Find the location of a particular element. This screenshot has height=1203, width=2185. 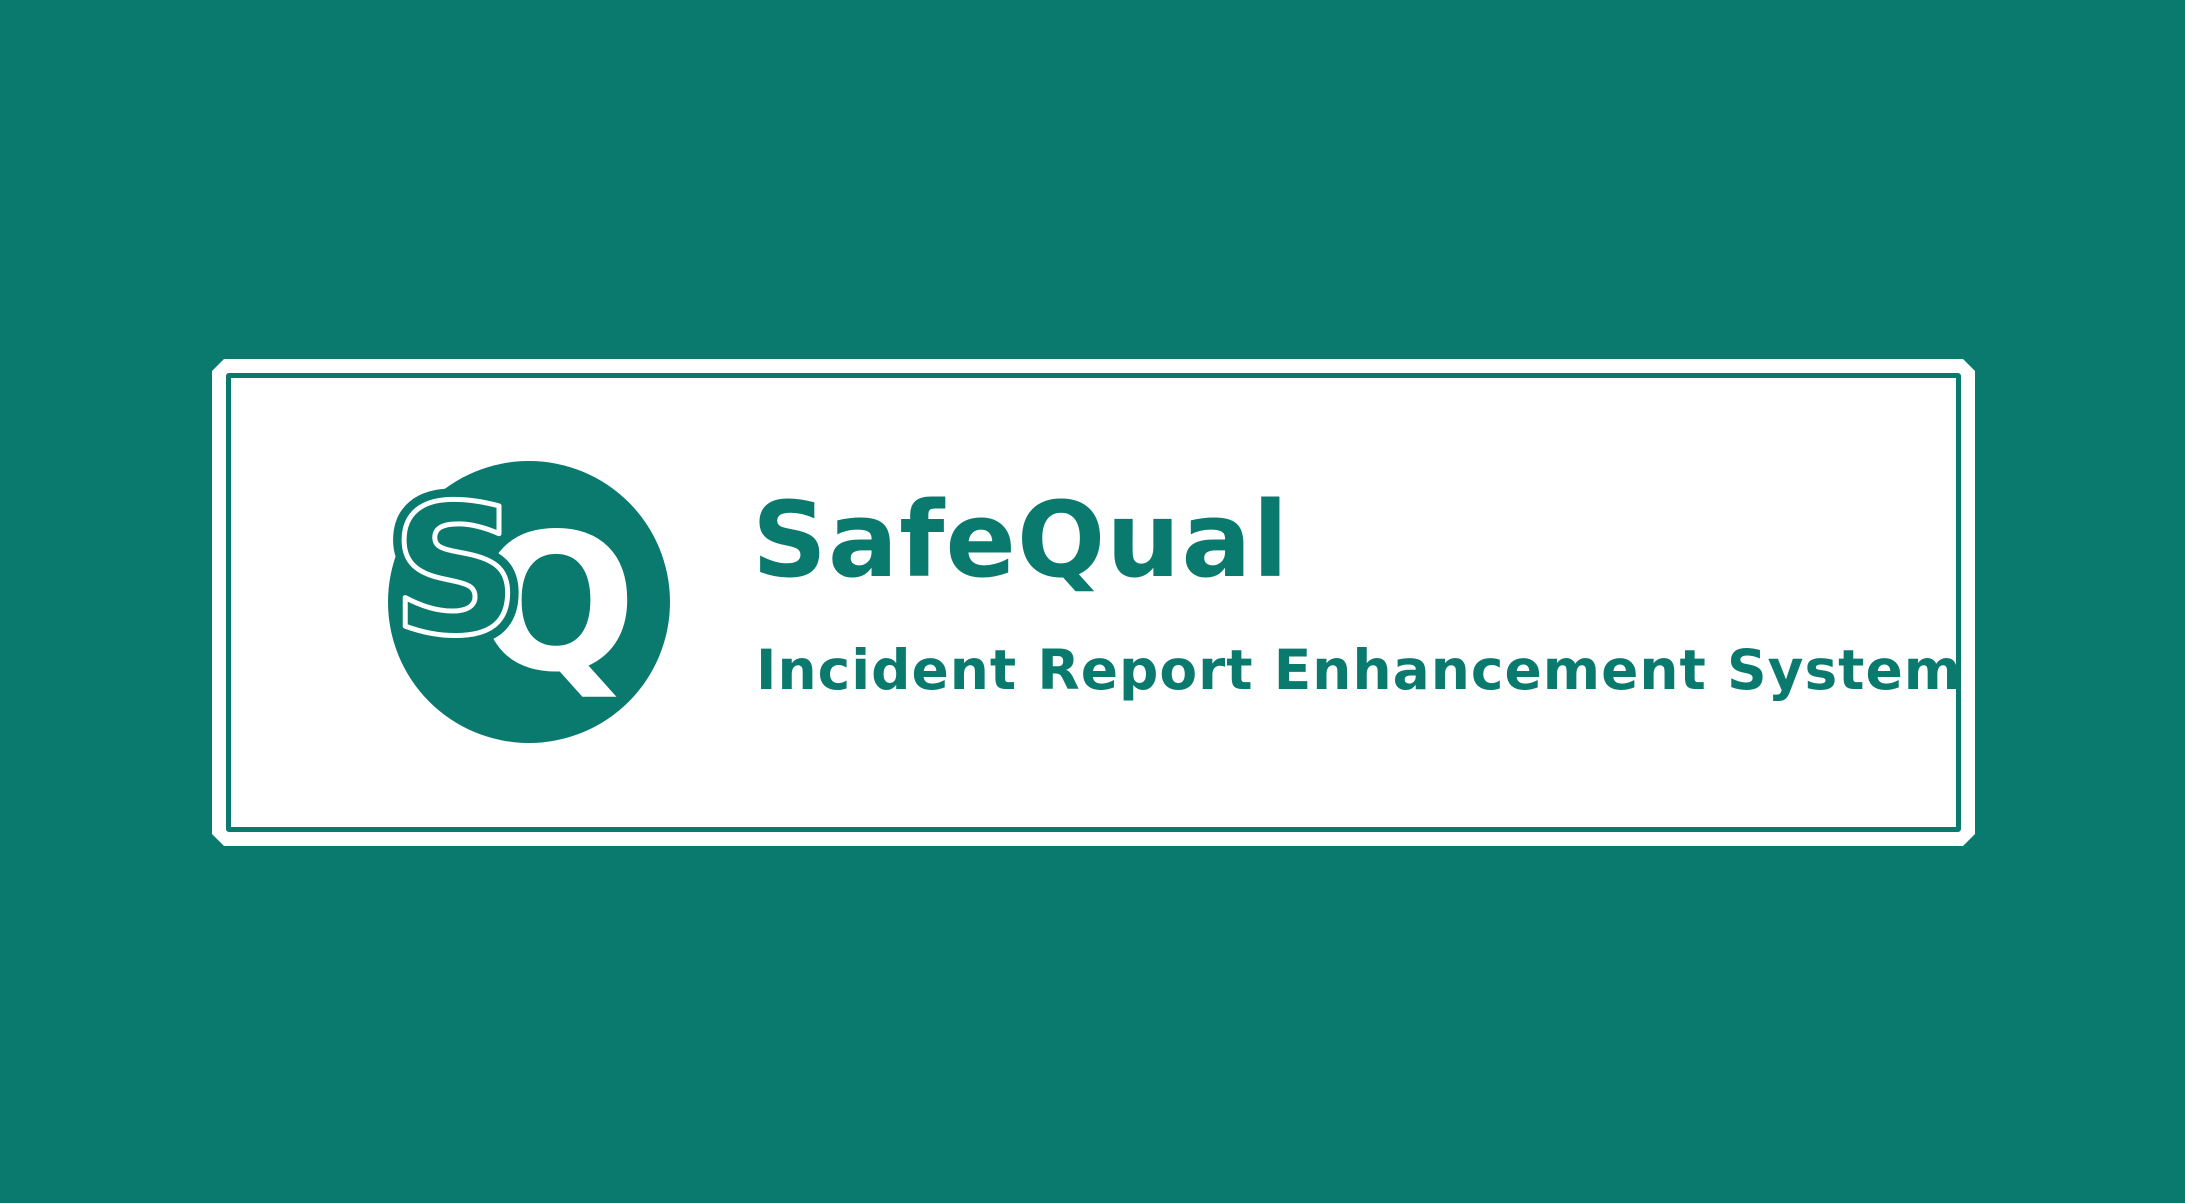

brand-title: SafeQual is located at coordinates (1021, 540).